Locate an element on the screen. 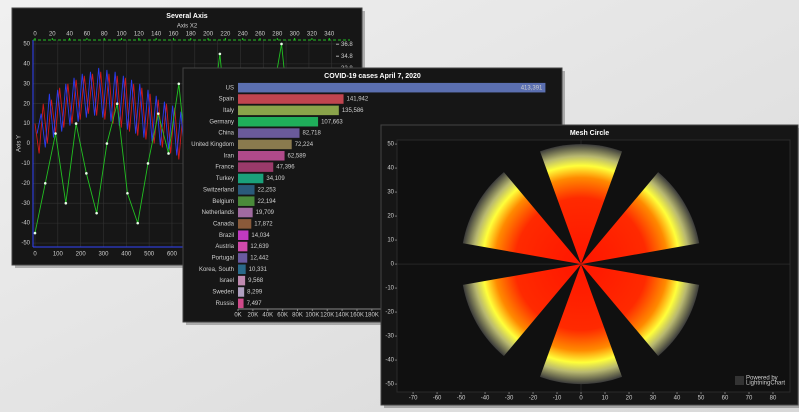 The image size is (799, 412). y2-tick-label: 36.8 is located at coordinates (347, 45).